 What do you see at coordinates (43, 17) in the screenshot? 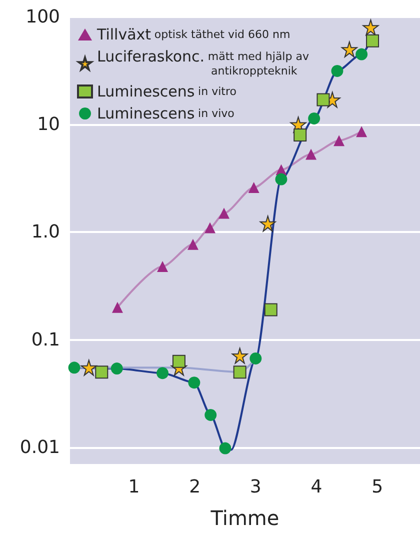
I see `y-tick-label: 100` at bounding box center [43, 17].